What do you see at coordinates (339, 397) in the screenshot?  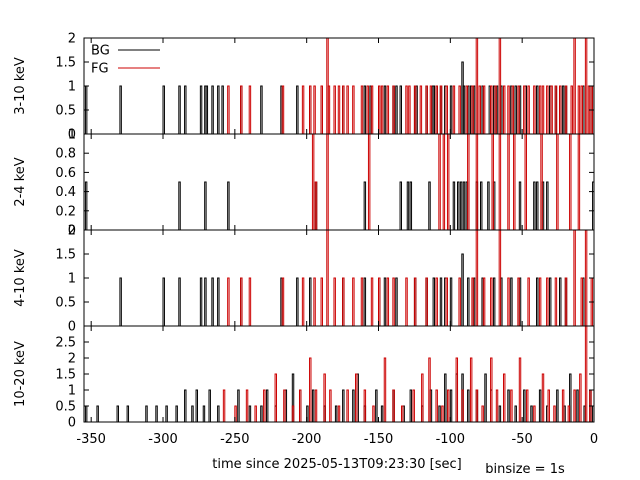 I see `series-bg` at bounding box center [339, 397].